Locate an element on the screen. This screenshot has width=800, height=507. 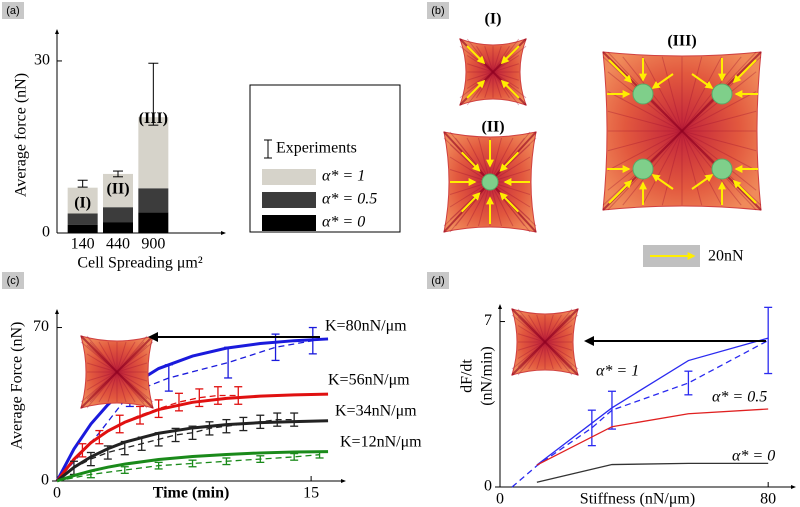
panel-label: (a) is located at coordinates (12, 11).